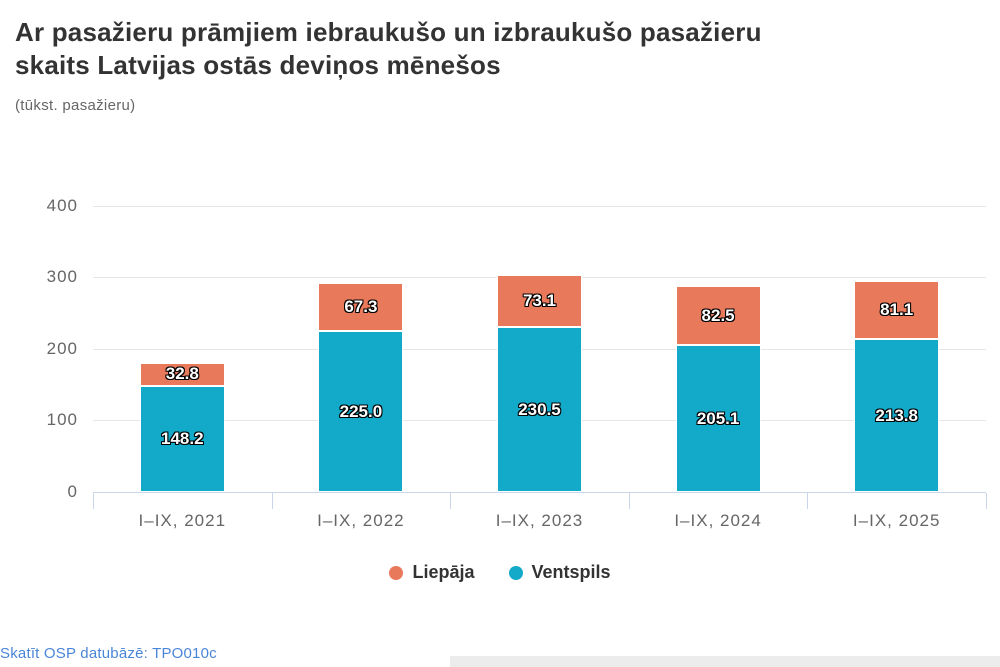  I want to click on y-axis-label-0: 0, so click(72, 491).